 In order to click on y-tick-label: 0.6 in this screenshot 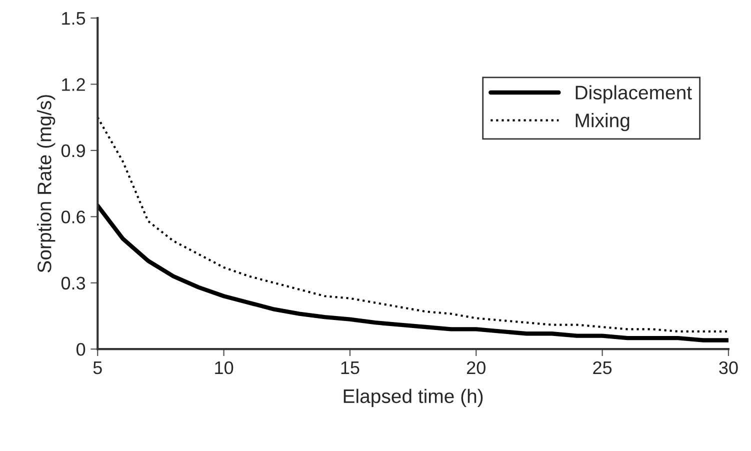, I will do `click(73, 217)`.